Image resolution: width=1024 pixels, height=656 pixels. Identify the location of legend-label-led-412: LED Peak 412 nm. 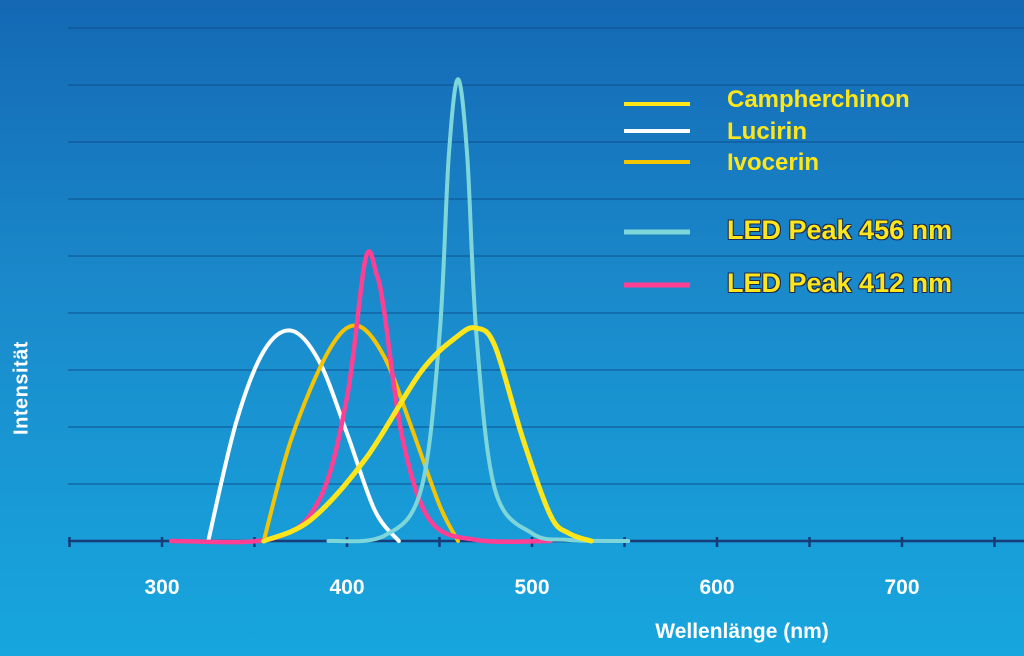
(840, 283).